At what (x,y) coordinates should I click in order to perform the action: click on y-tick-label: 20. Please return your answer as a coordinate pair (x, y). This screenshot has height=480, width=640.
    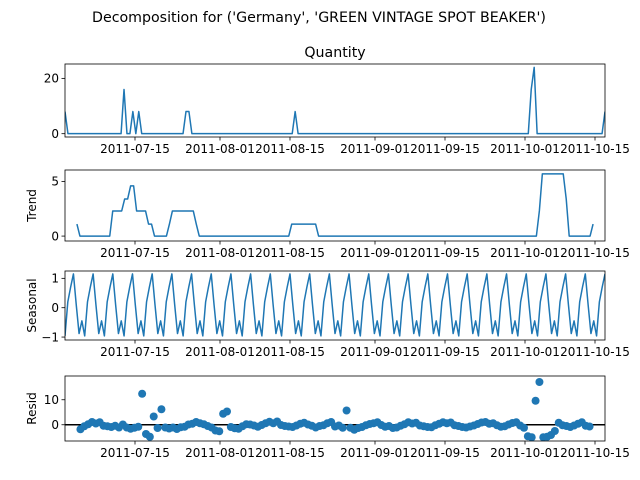
    Looking at the image, I should click on (51, 79).